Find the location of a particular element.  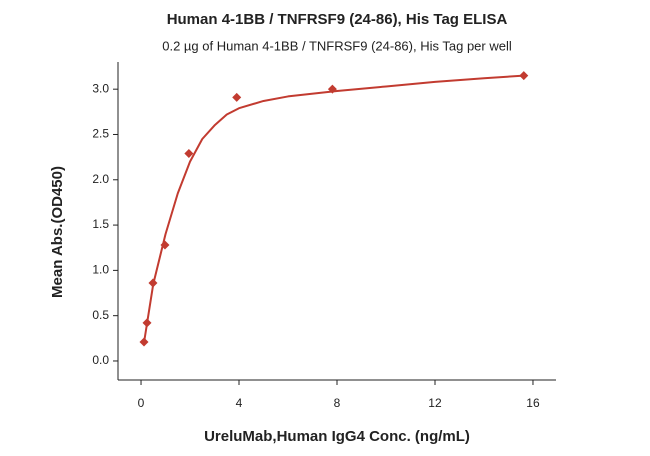

x-tick-label: 4 is located at coordinates (239, 403).